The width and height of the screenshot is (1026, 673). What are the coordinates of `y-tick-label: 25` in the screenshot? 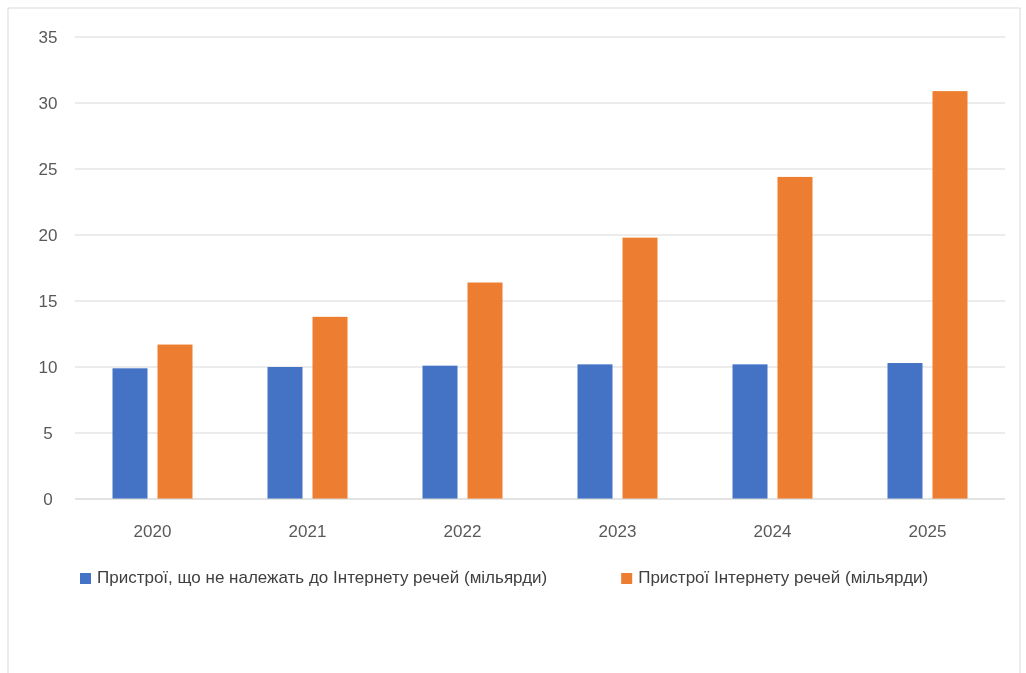 It's located at (48, 169).